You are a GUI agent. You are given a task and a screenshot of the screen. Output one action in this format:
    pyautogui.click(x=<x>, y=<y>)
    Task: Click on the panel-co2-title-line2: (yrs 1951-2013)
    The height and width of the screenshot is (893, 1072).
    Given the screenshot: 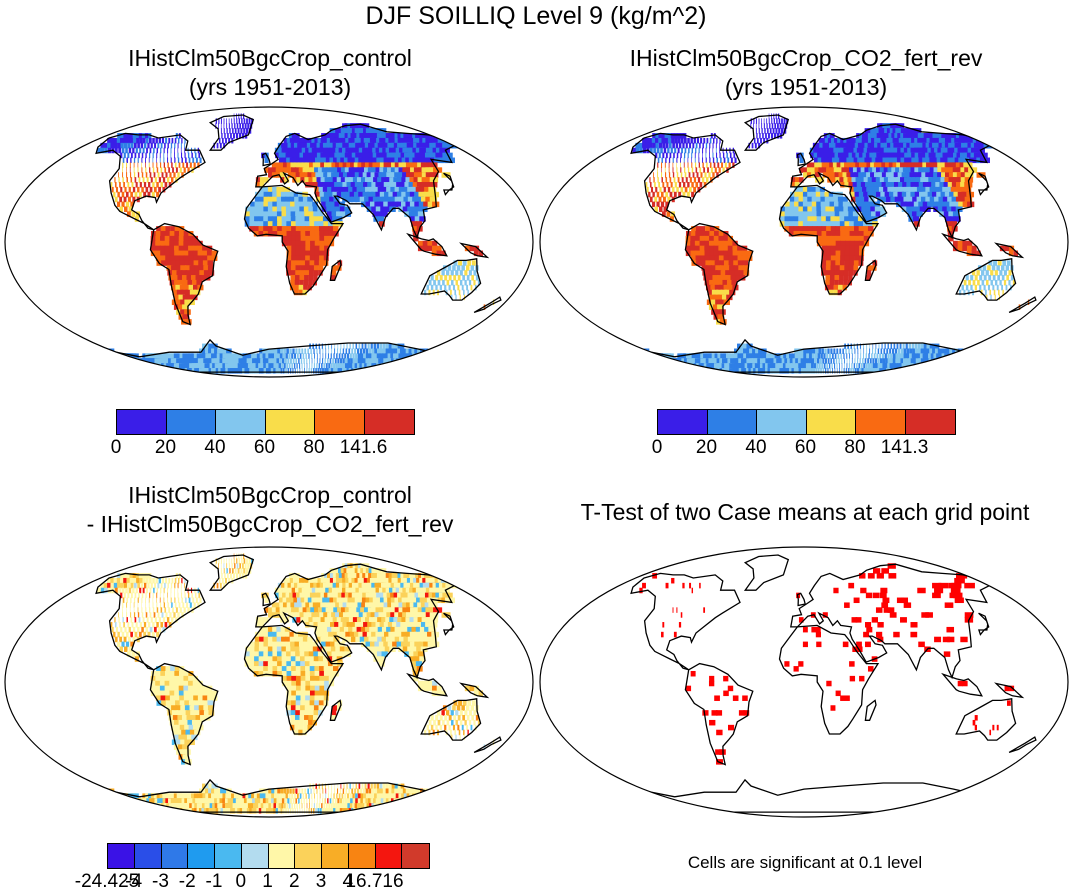 What is the action you would take?
    pyautogui.click(x=806, y=87)
    